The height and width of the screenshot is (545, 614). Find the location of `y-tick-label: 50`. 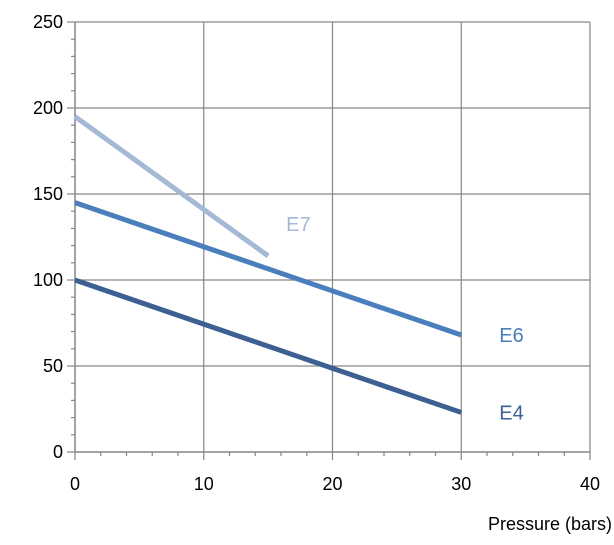

y-tick-label: 50 is located at coordinates (53, 366).